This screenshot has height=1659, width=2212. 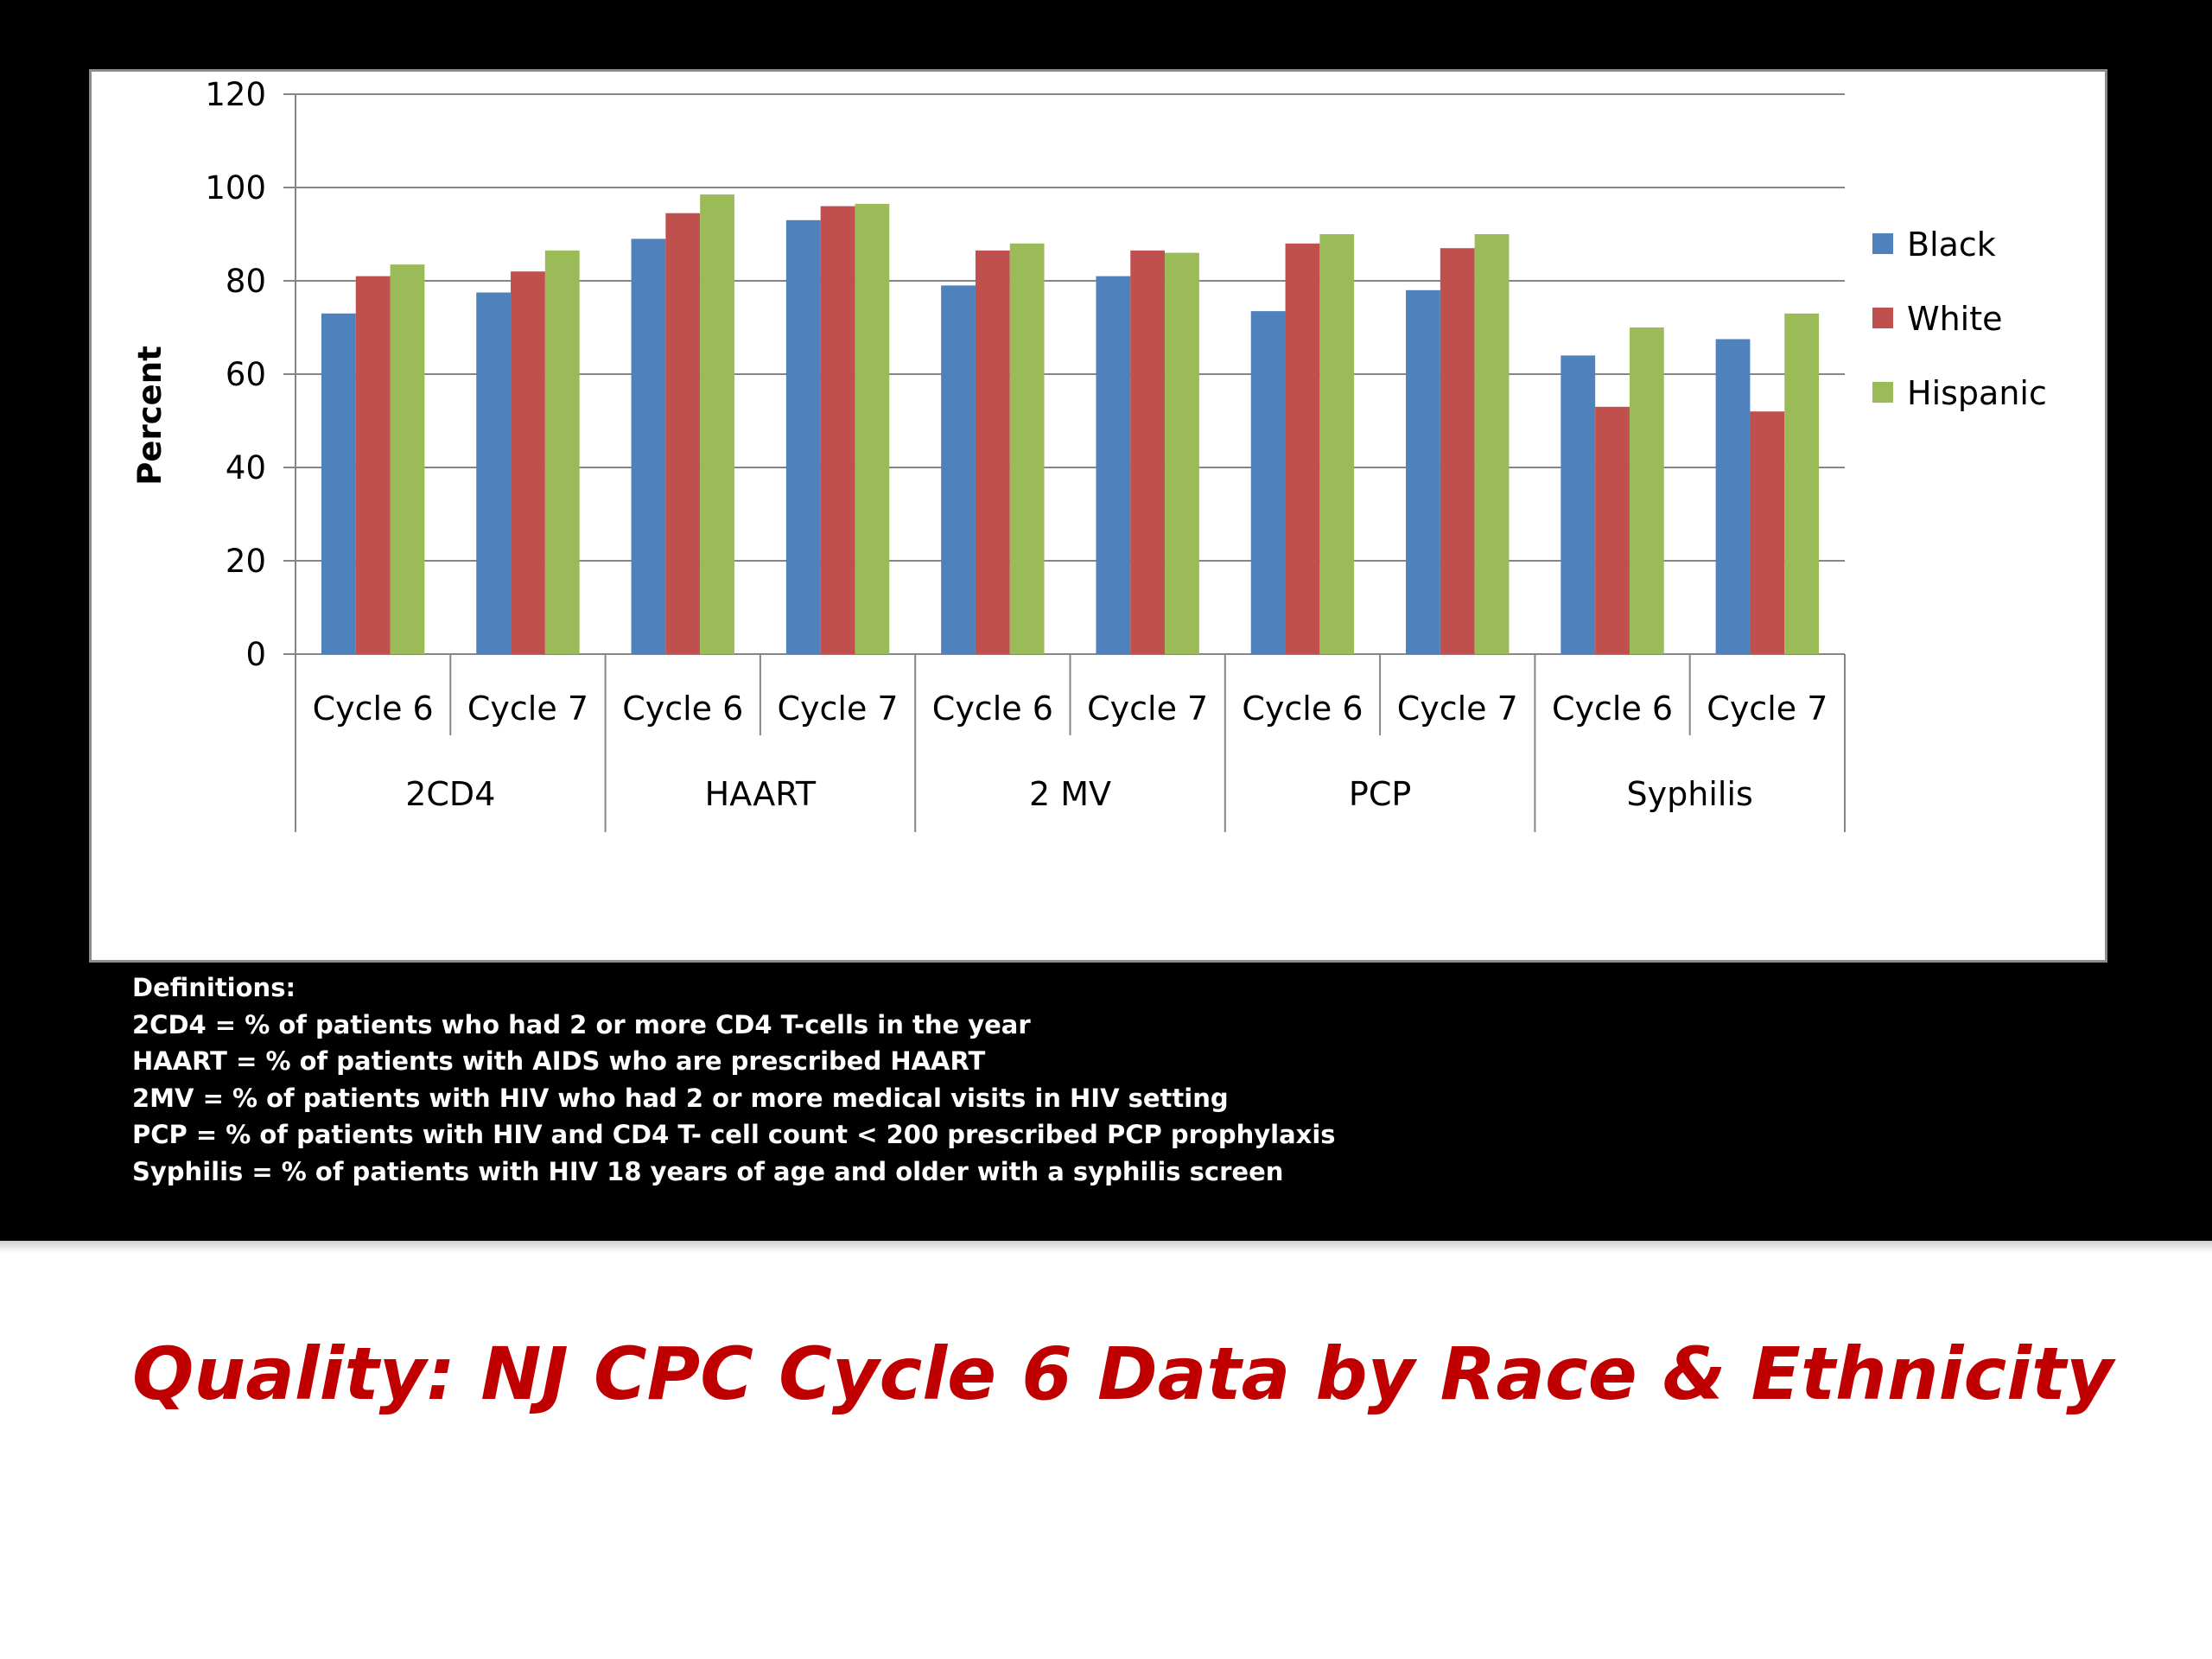 What do you see at coordinates (149, 416) in the screenshot?
I see `y-axis-label: Percent` at bounding box center [149, 416].